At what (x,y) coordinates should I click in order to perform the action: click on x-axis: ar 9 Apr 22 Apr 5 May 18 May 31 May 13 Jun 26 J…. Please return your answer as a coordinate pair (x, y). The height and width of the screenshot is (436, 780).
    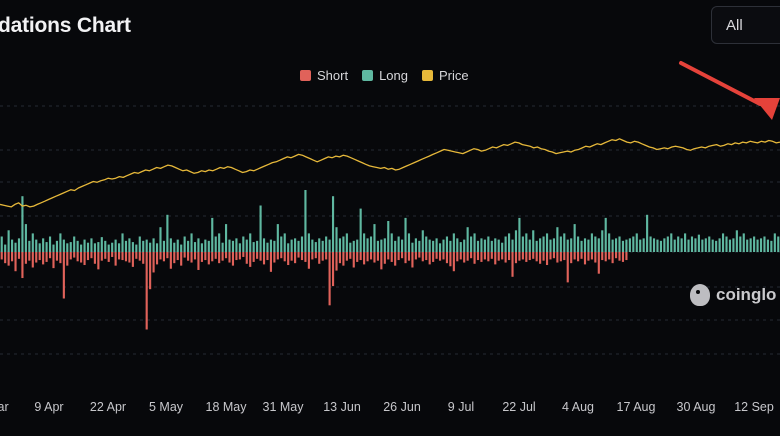
    Looking at the image, I should click on (390, 412).